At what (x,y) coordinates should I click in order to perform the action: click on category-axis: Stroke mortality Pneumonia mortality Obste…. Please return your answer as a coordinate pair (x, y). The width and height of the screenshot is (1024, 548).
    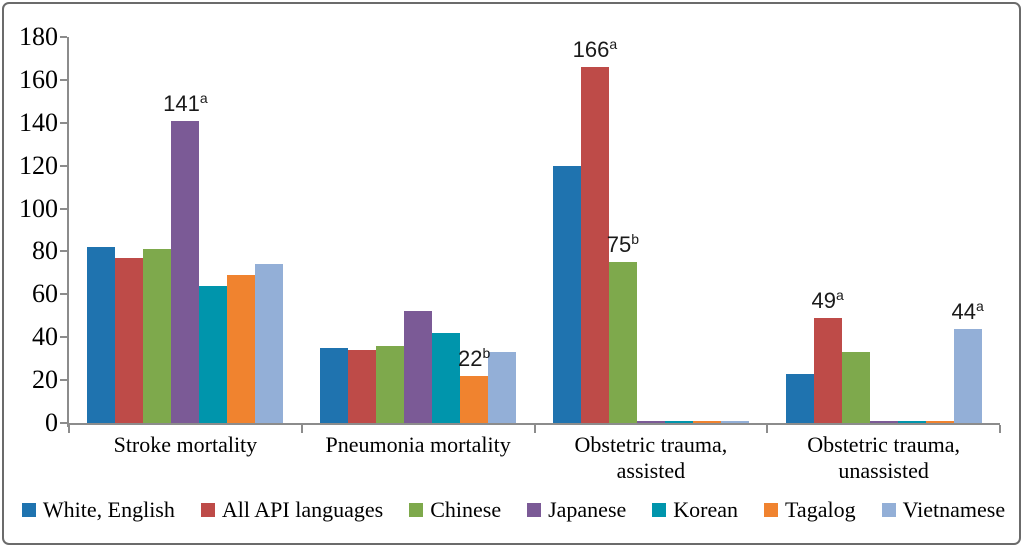
    Looking at the image, I should click on (534, 461).